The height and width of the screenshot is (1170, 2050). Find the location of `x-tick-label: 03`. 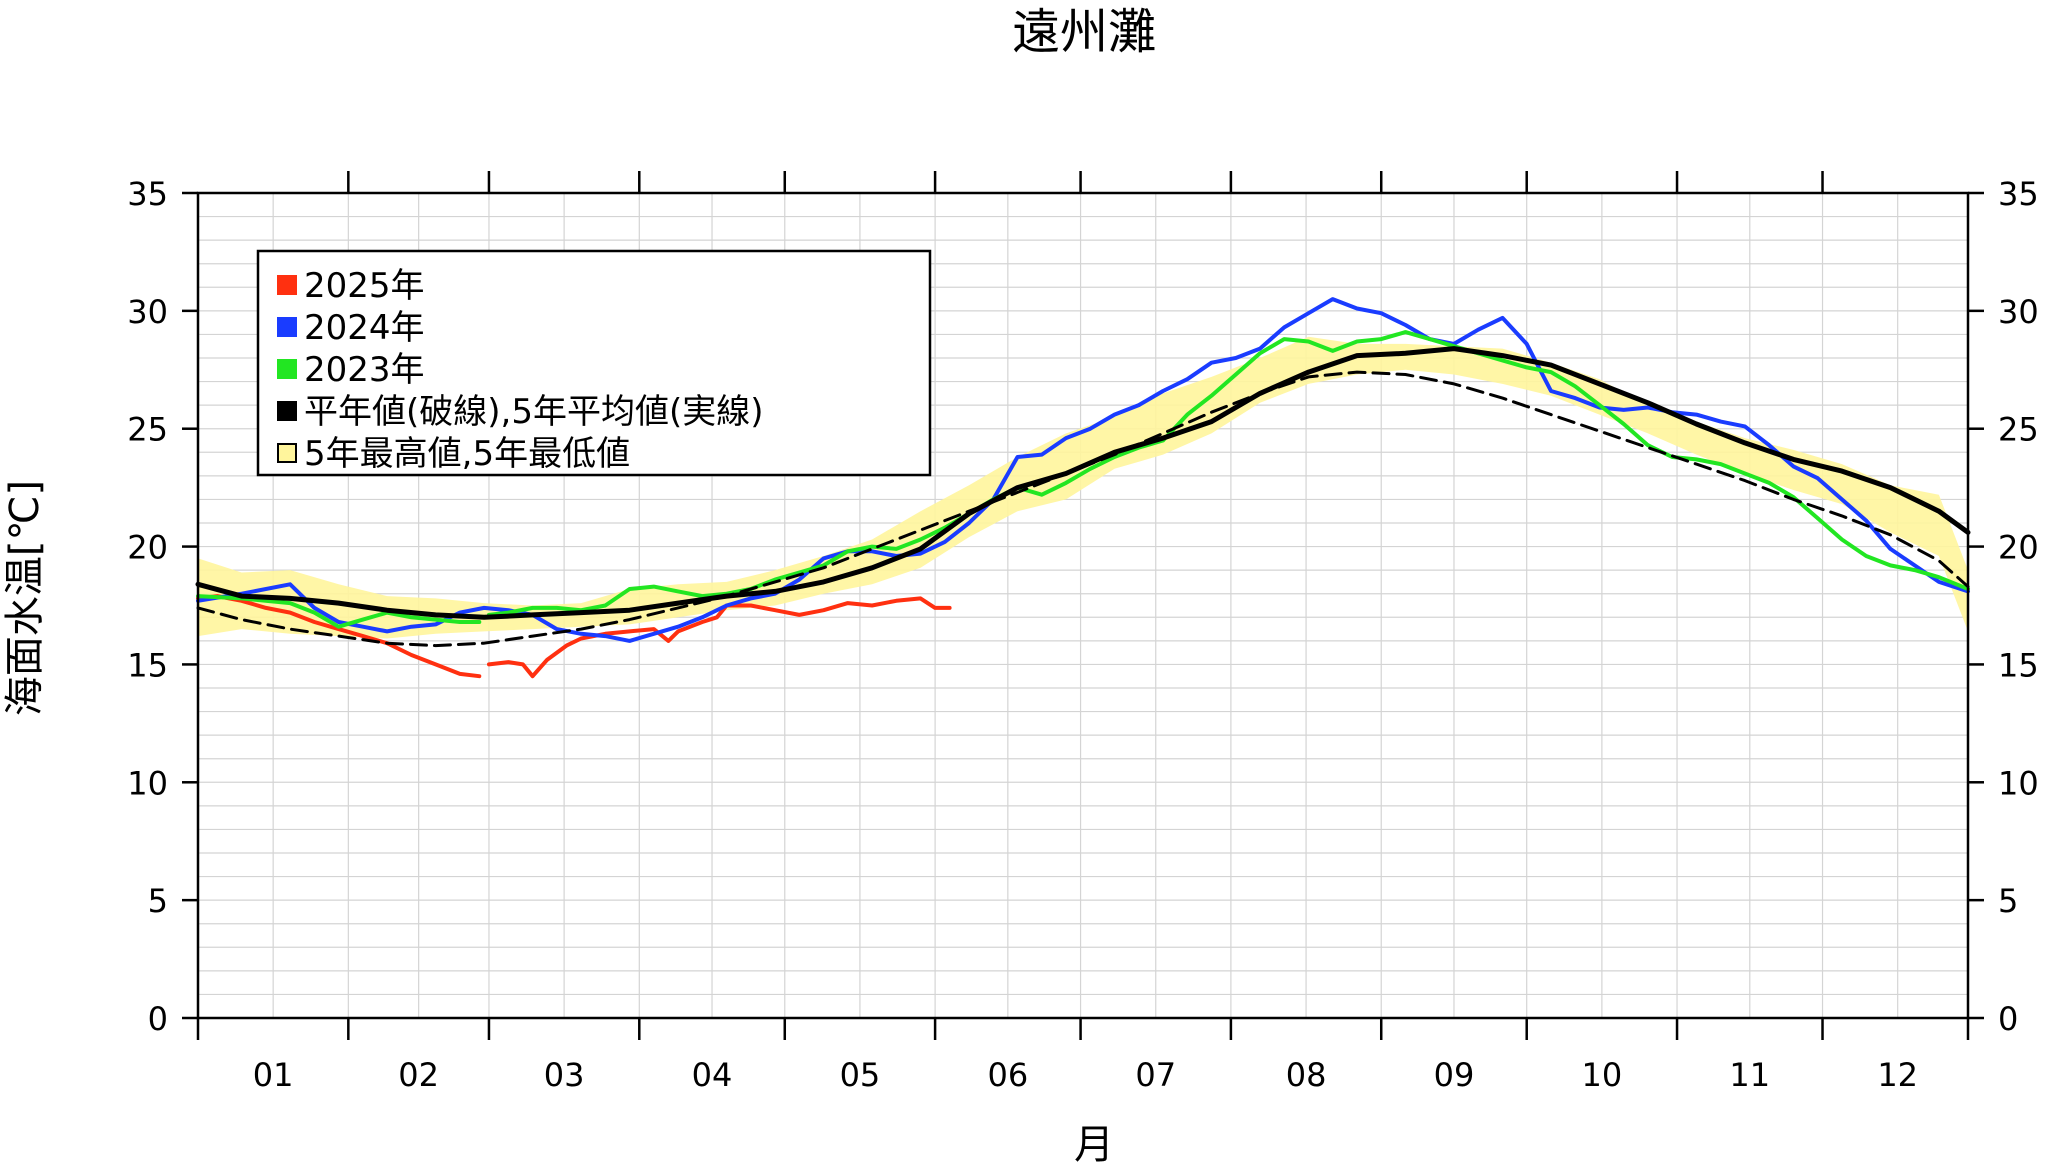

x-tick-label: 03 is located at coordinates (564, 1075).